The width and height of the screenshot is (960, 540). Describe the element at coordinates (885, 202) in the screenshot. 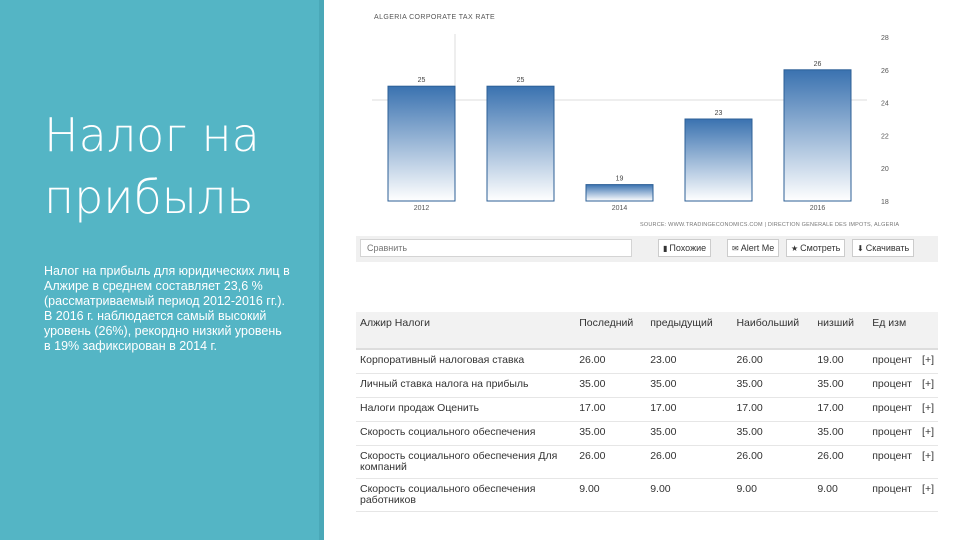

I see `y-tick-label: 18` at that location.